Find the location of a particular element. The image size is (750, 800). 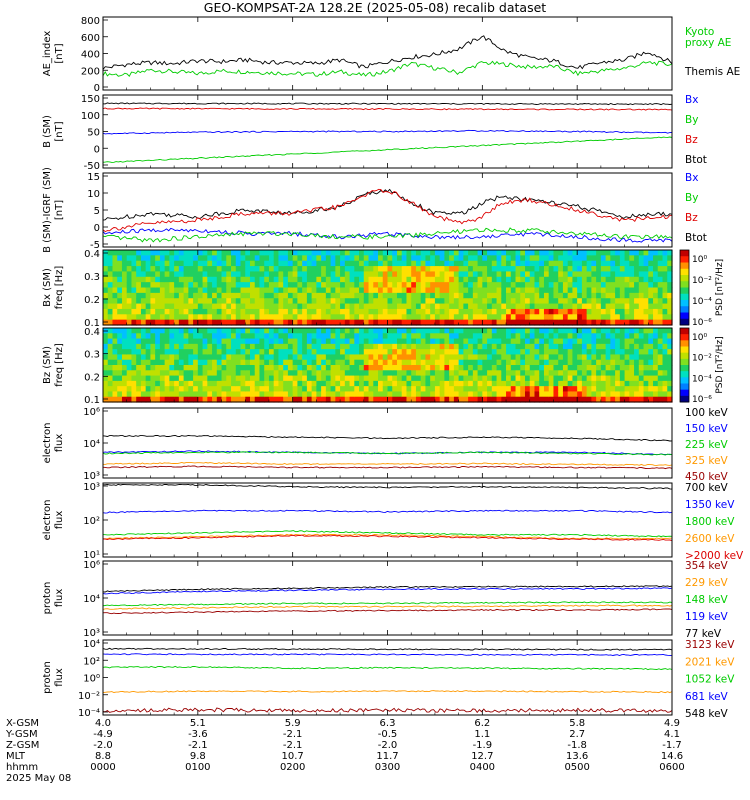

ephemeris-date: 2025 May 08 is located at coordinates (38, 778).